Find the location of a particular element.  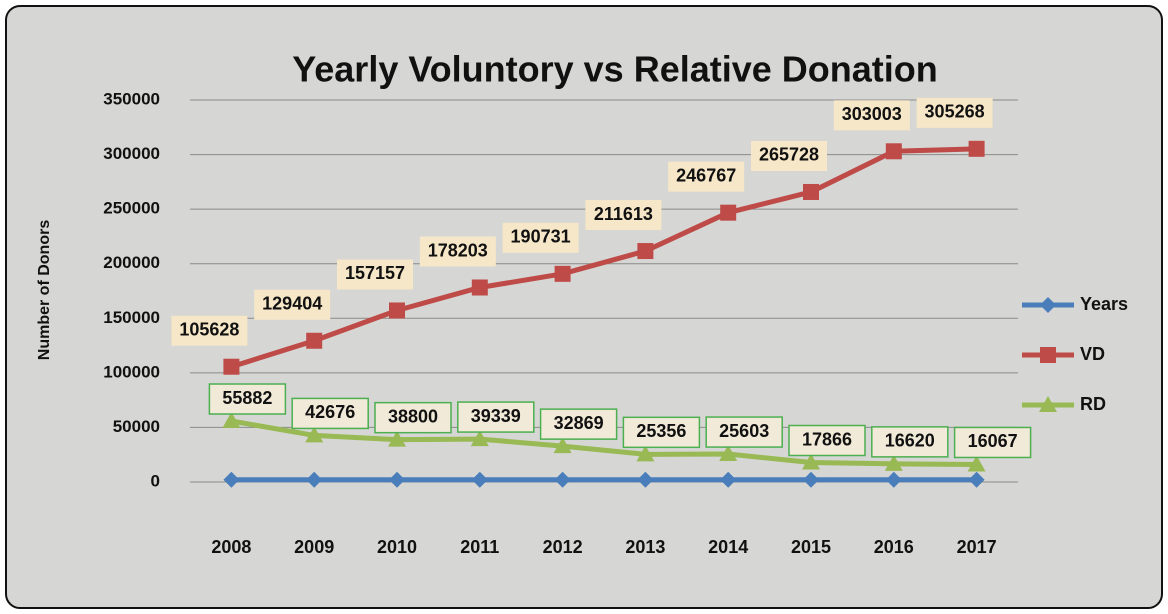

x-tick-label: 2010 is located at coordinates (397, 547).